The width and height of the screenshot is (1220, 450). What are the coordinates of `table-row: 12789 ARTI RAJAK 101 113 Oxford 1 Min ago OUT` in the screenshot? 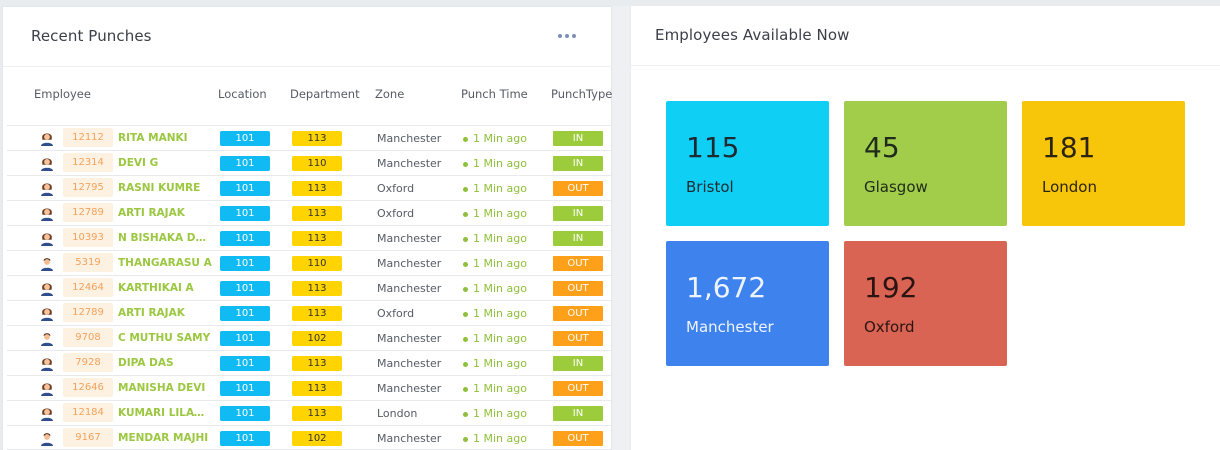 It's located at (309, 312).